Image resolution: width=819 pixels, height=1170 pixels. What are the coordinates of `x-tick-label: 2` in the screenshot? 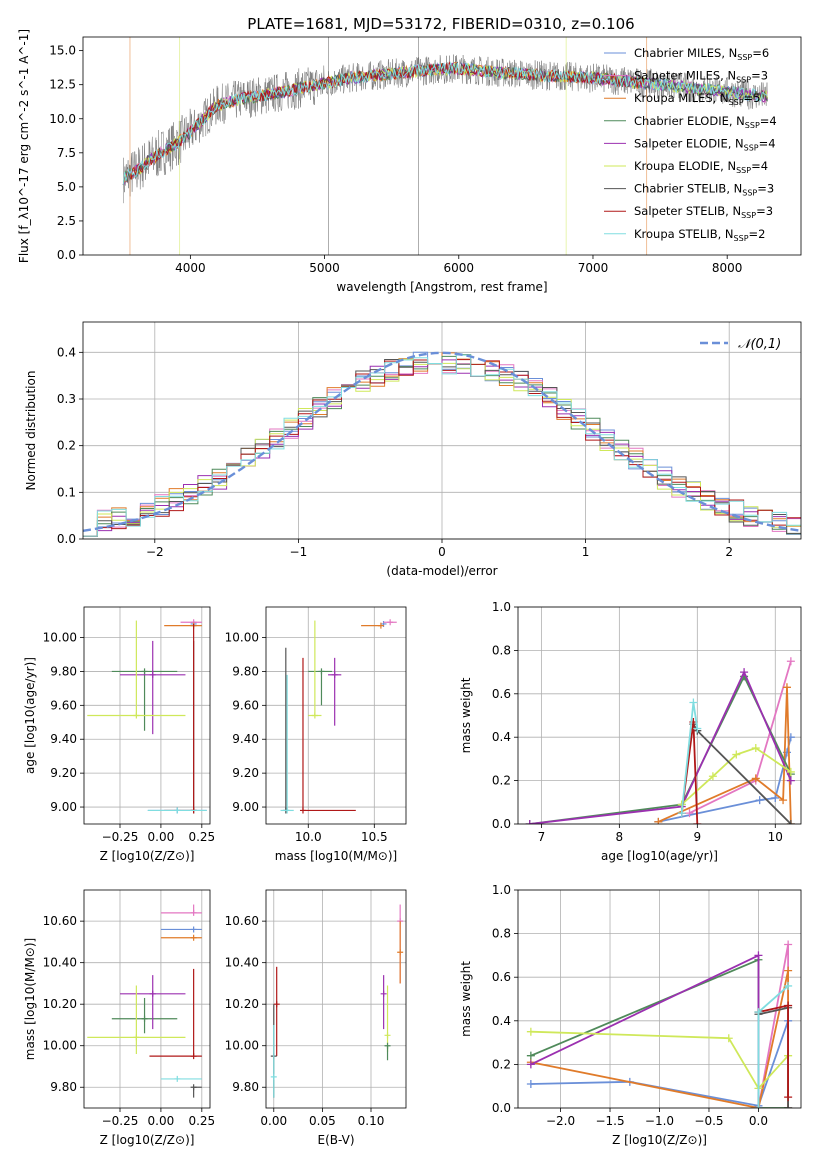 It's located at (729, 552).